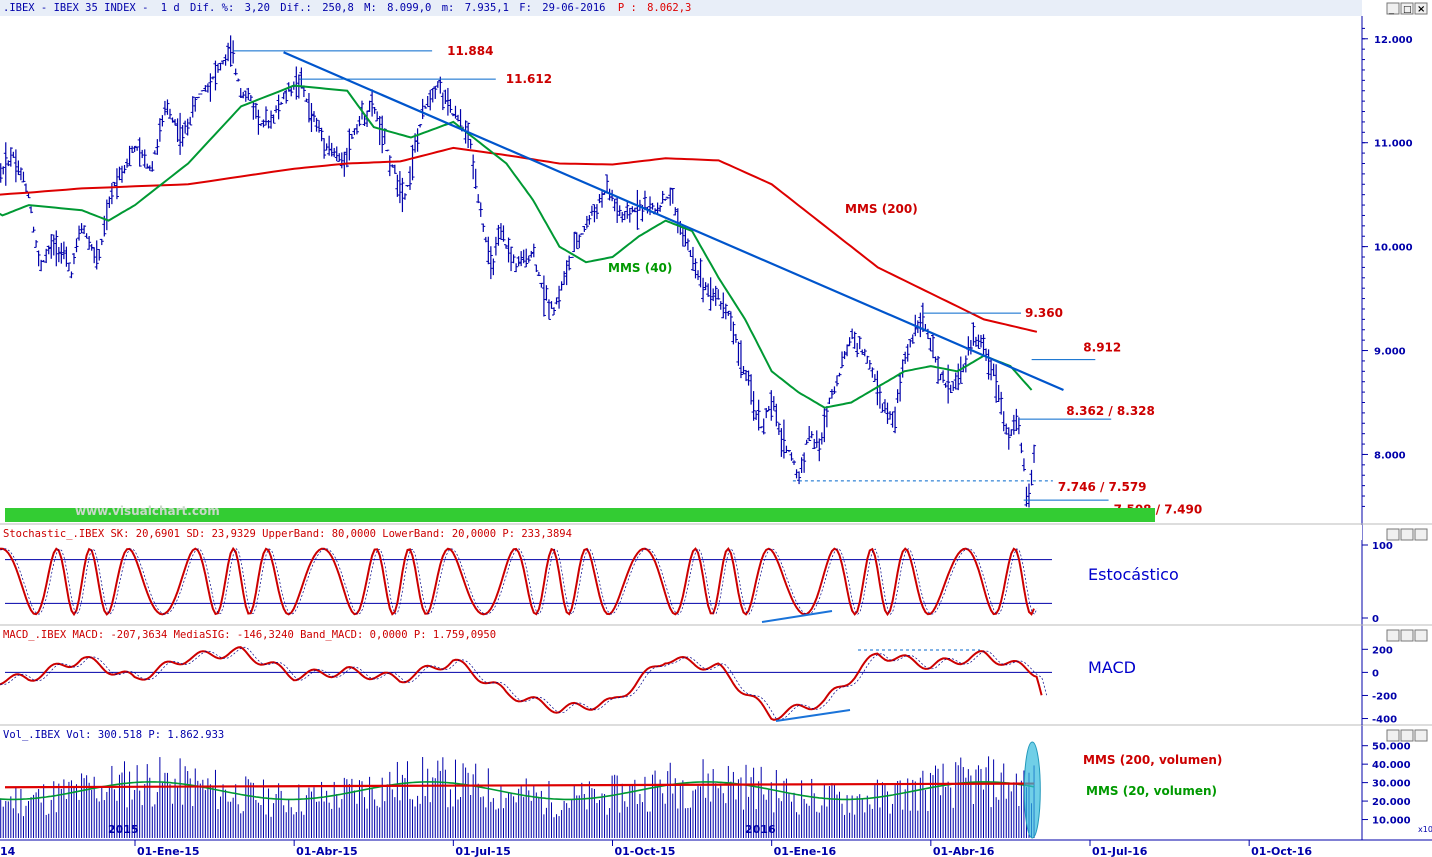 The height and width of the screenshot is (857, 1432). What do you see at coordinates (8, 851) in the screenshot?
I see `x-tick-label: 14` at bounding box center [8, 851].